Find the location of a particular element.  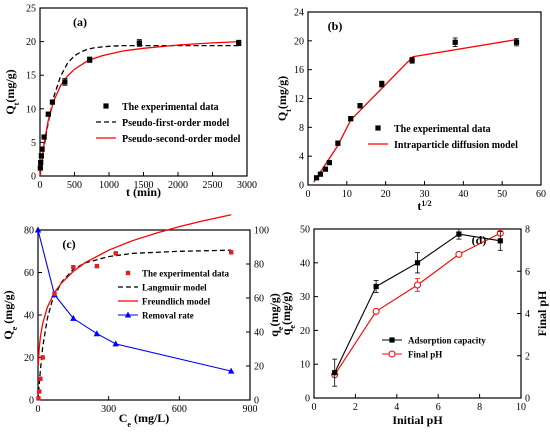

panel-label: (b) is located at coordinates (335, 26).